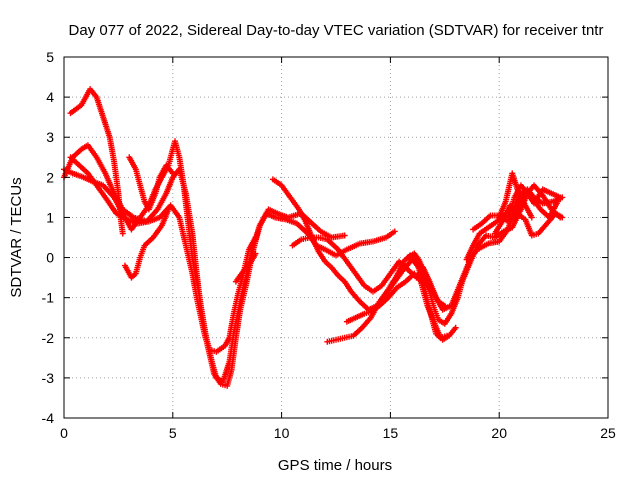 The width and height of the screenshot is (640, 480). Describe the element at coordinates (50, 137) in the screenshot. I see `y-tick-label: 3` at that location.